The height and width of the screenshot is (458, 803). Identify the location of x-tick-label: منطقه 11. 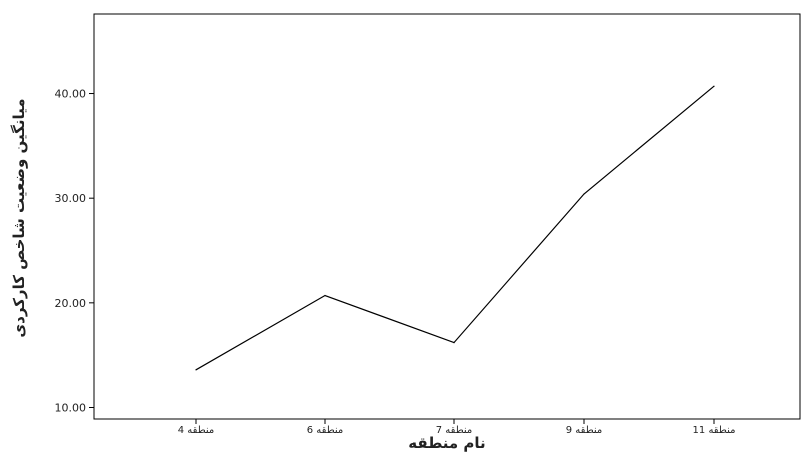
(714, 430).